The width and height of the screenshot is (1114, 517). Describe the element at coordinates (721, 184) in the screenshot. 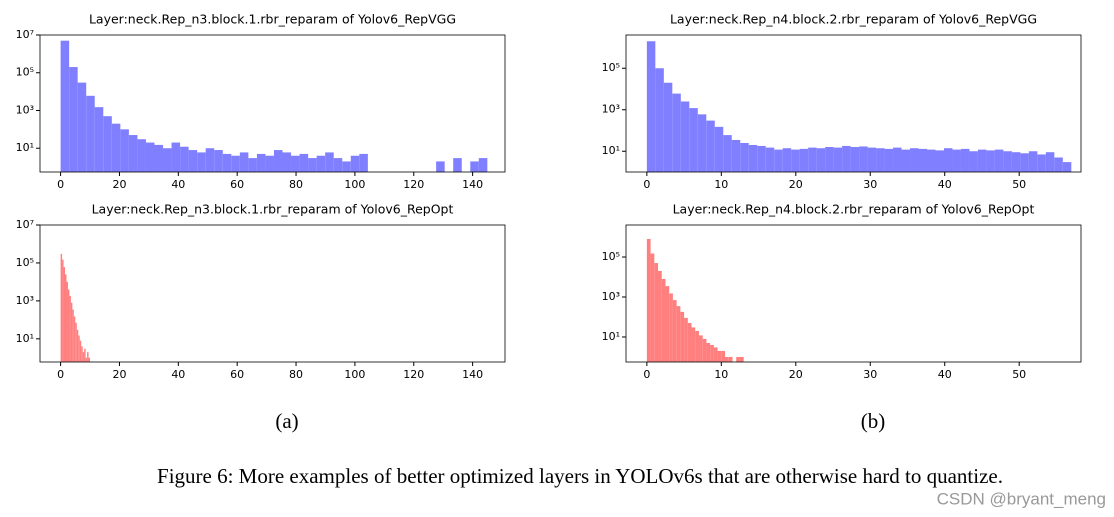

I see `x-tick-label: 10` at that location.